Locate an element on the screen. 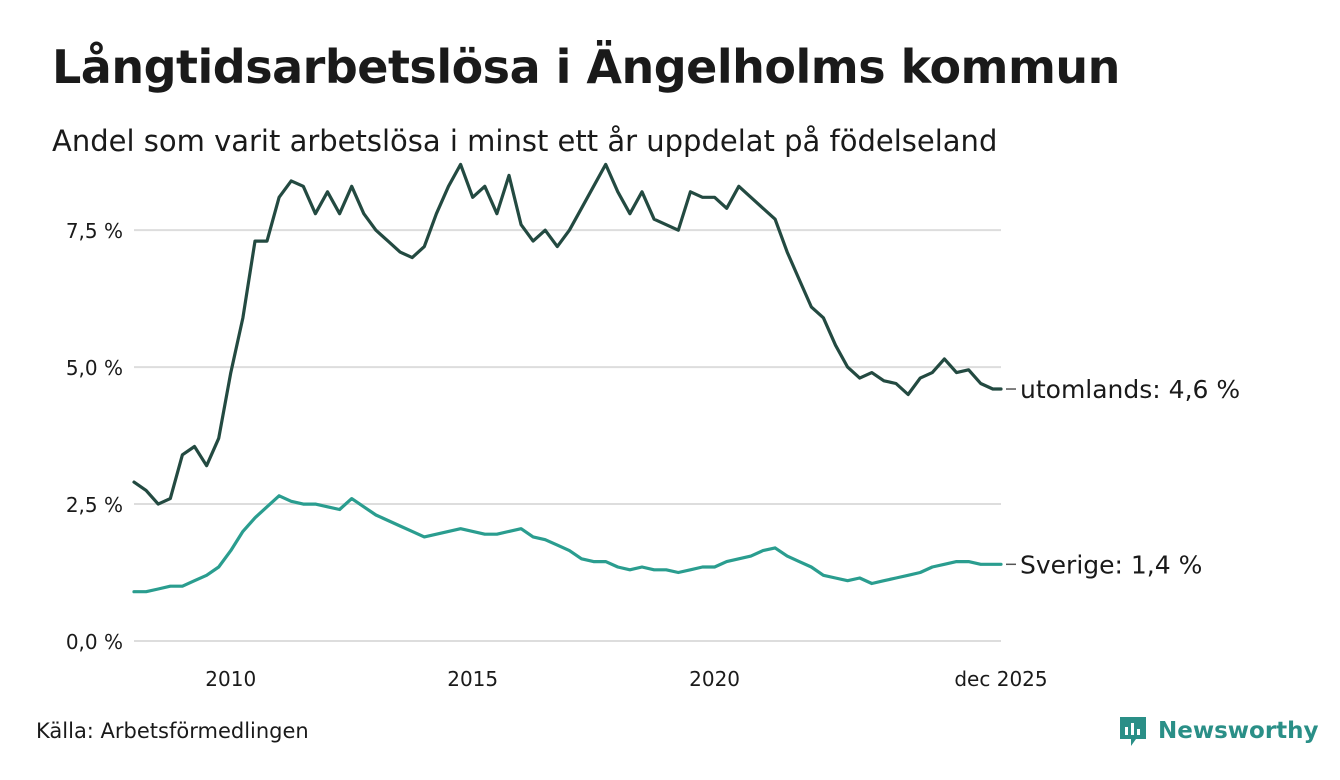 The width and height of the screenshot is (1340, 780). brand-logo: Newsworthy is located at coordinates (1218, 731).